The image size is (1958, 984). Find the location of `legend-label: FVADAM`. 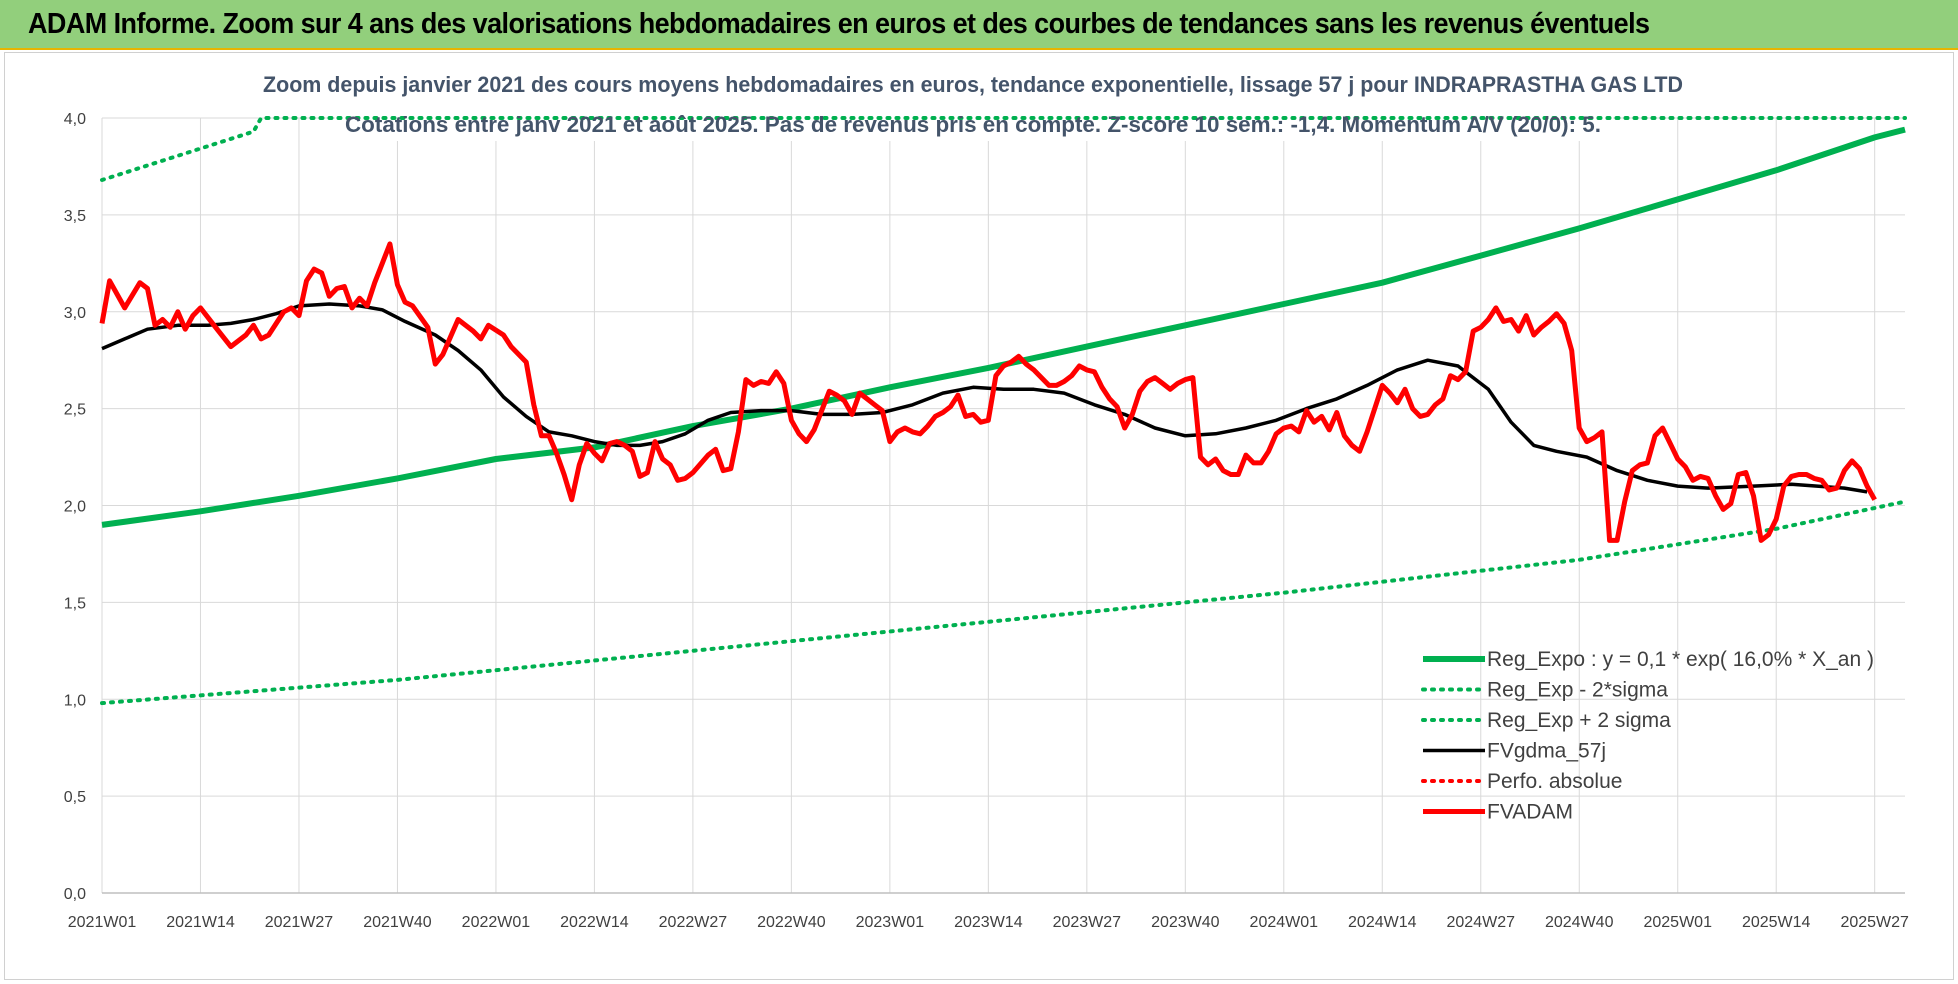

legend-label: FVADAM is located at coordinates (1530, 812).